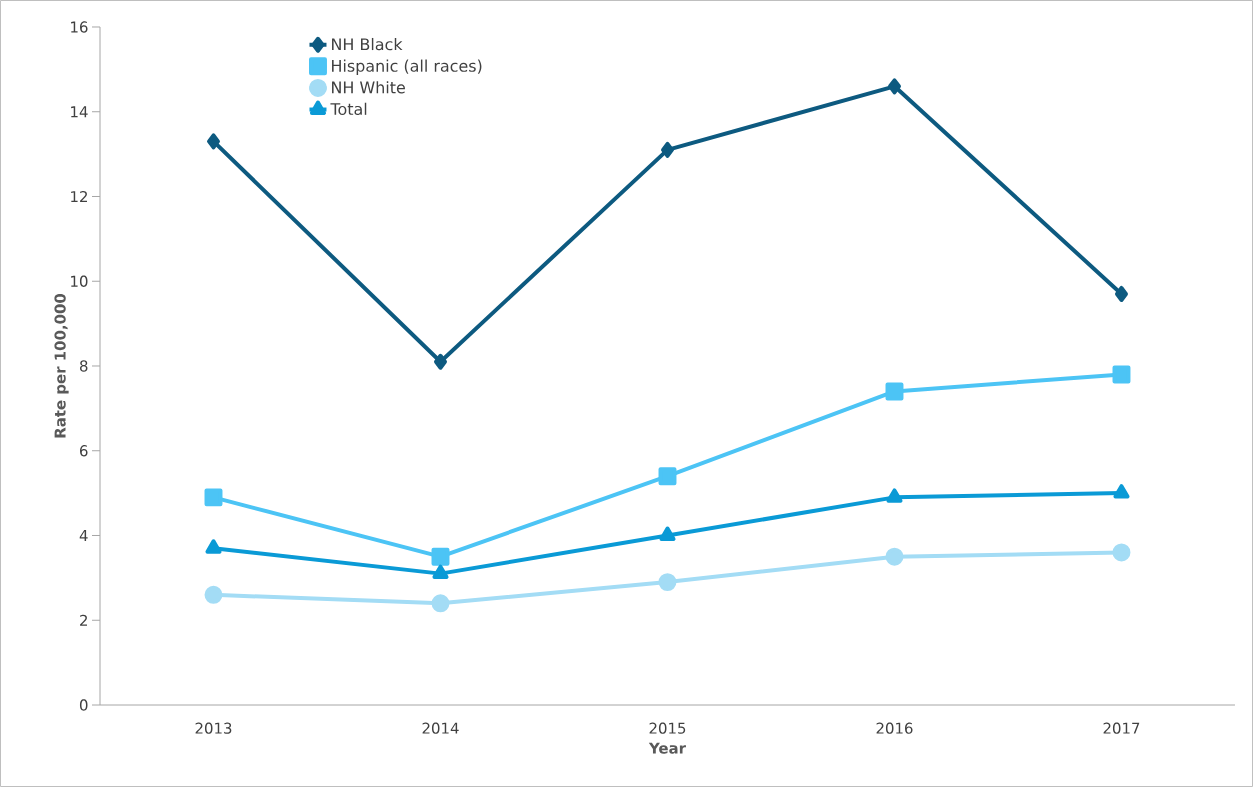 This screenshot has width=1253, height=787. What do you see at coordinates (367, 44) in the screenshot?
I see `legend-label: NH Black` at bounding box center [367, 44].